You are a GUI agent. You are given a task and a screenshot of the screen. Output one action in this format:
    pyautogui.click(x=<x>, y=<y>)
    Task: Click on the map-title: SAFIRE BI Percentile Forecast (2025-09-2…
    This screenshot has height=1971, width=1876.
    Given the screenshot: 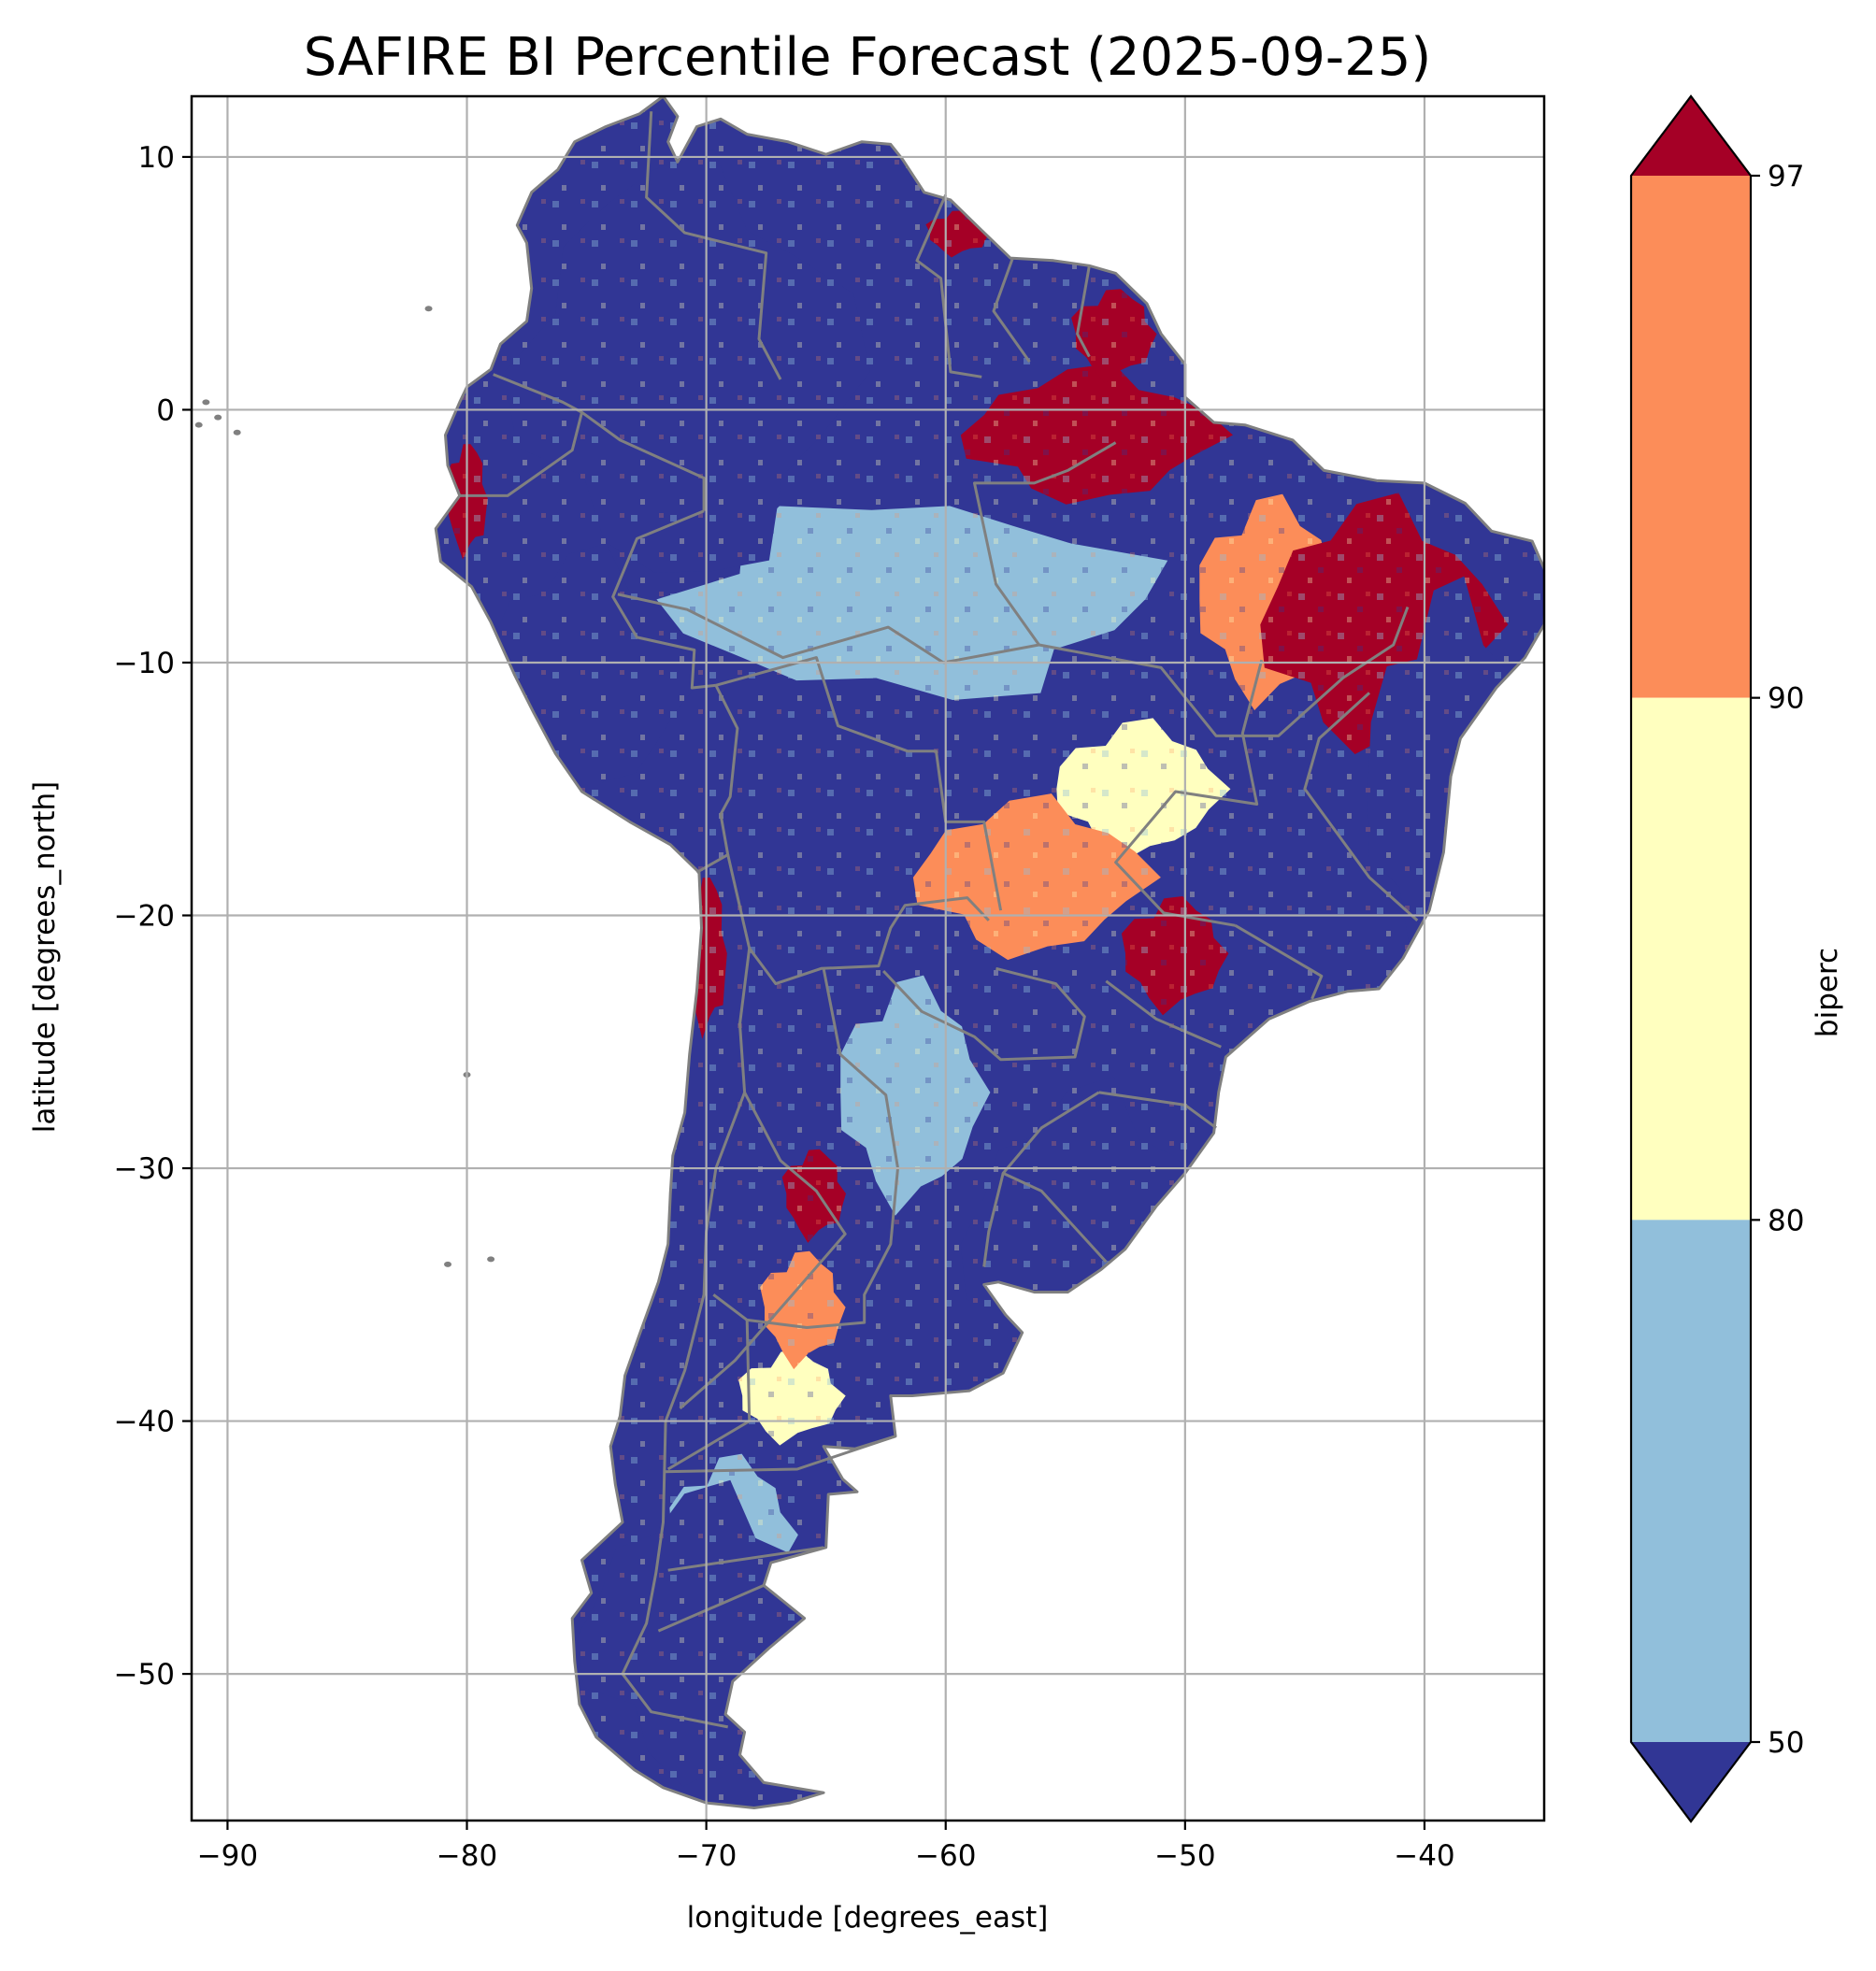 What is the action you would take?
    pyautogui.click(x=868, y=58)
    